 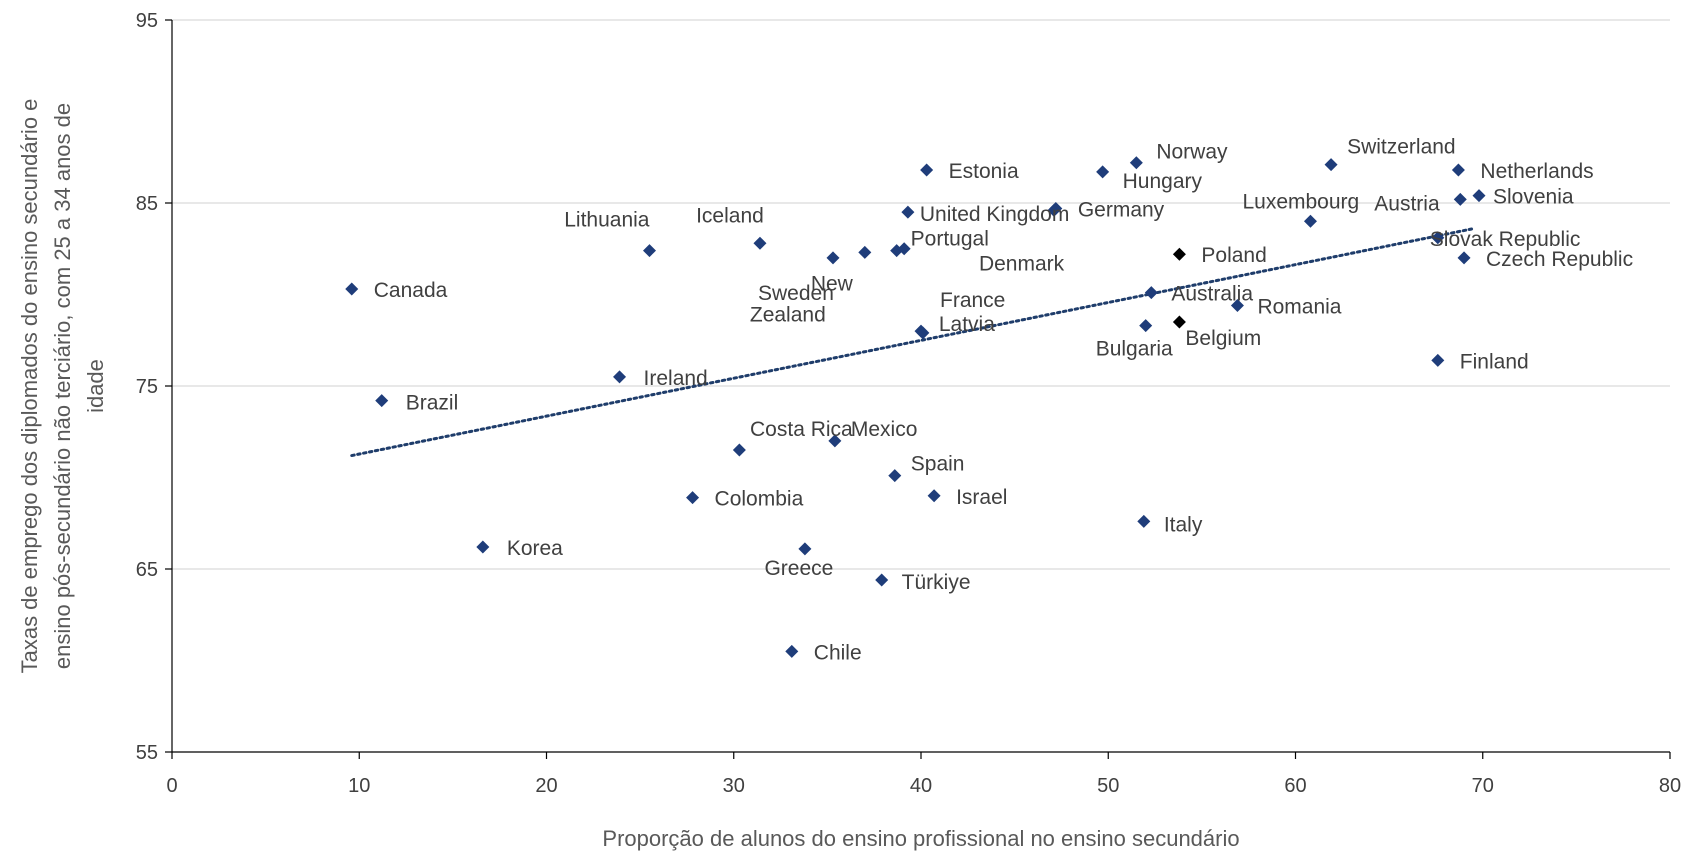 What do you see at coordinates (1237, 305) in the screenshot?
I see `data-point-romania` at bounding box center [1237, 305].